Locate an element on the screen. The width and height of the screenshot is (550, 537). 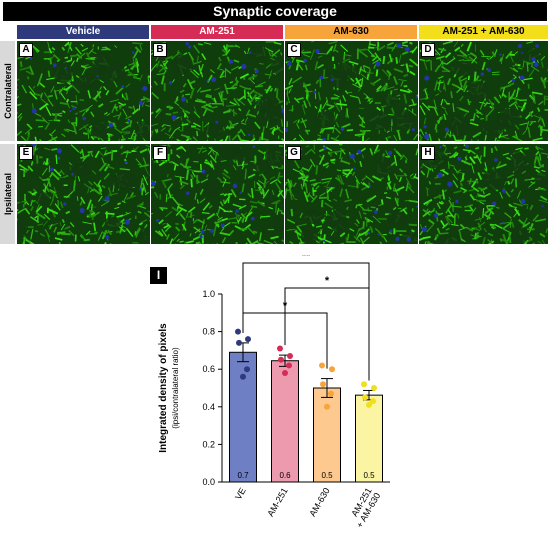
row-label-contralateral: Contralateral is located at coordinates (7, 91).